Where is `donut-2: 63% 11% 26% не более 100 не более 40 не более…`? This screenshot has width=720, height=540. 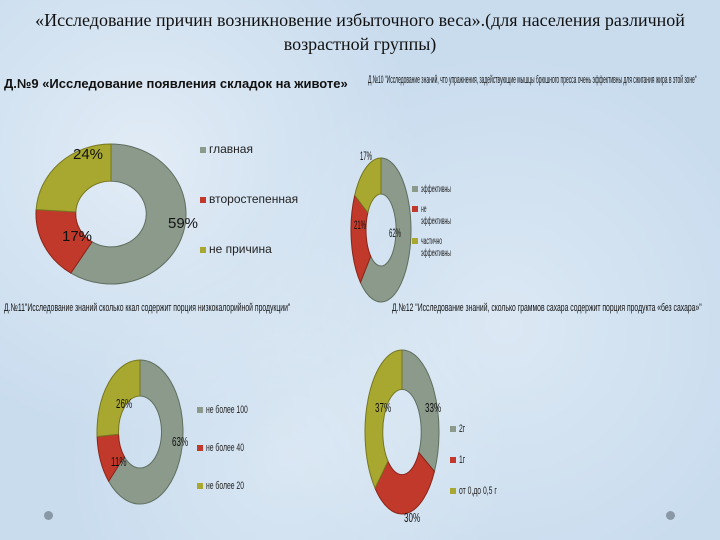
donut-2: 63% 11% 26% не более 100 не более 40 не более… is located at coordinates (172, 432).